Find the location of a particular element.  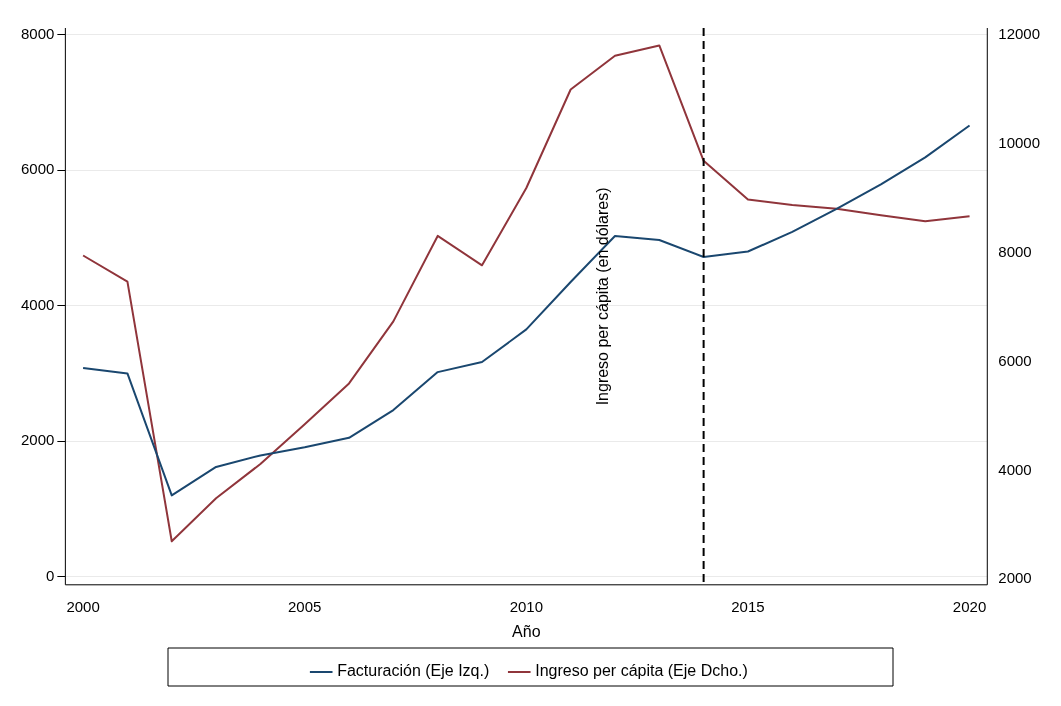

y-tick-label: 4000 is located at coordinates (37, 304).